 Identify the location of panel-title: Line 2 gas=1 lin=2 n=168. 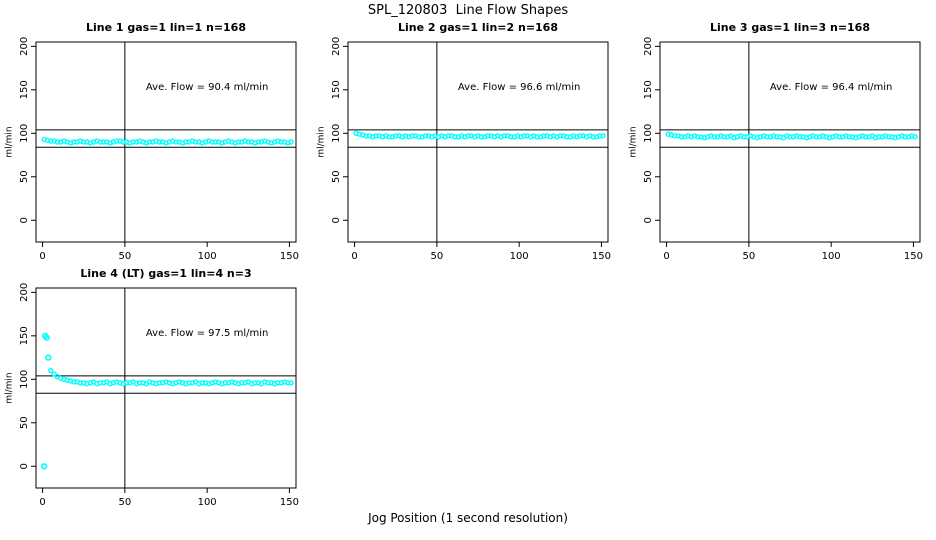
(478, 27).